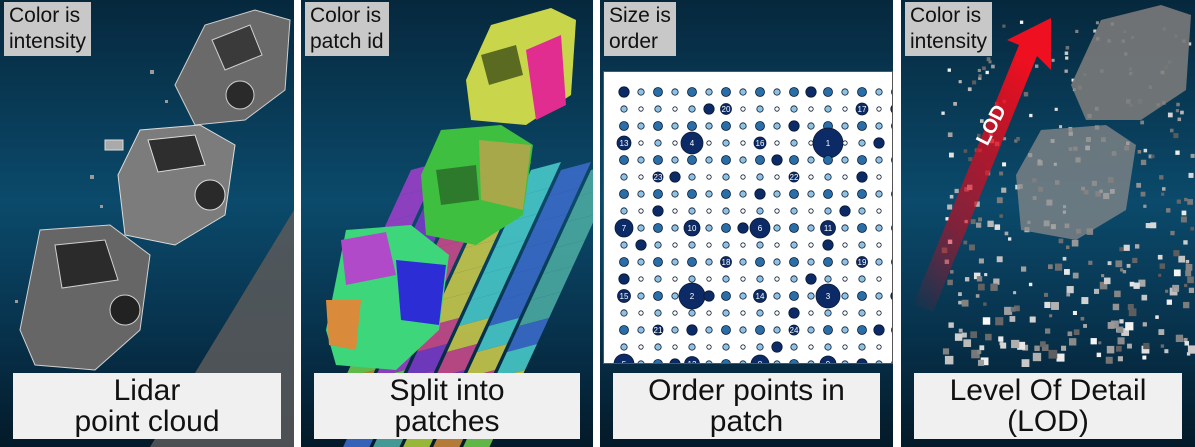 The height and width of the screenshot is (447, 1195). What do you see at coordinates (982, 165) in the screenshot?
I see `lod-arrow` at bounding box center [982, 165].